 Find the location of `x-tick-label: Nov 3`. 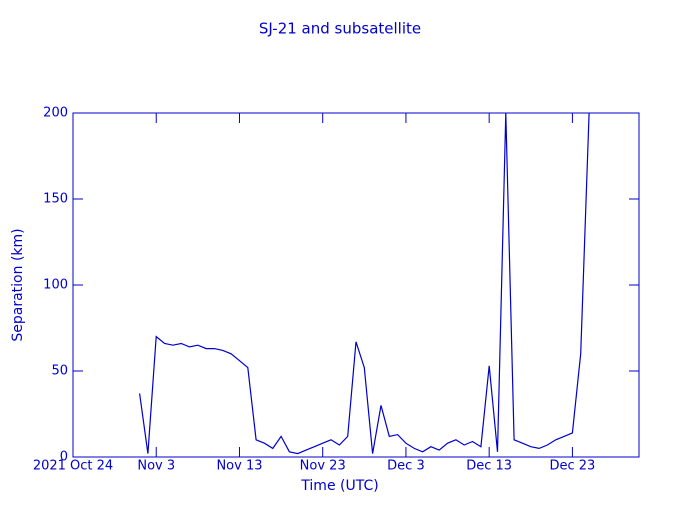

x-tick-label: Nov 3 is located at coordinates (156, 466).